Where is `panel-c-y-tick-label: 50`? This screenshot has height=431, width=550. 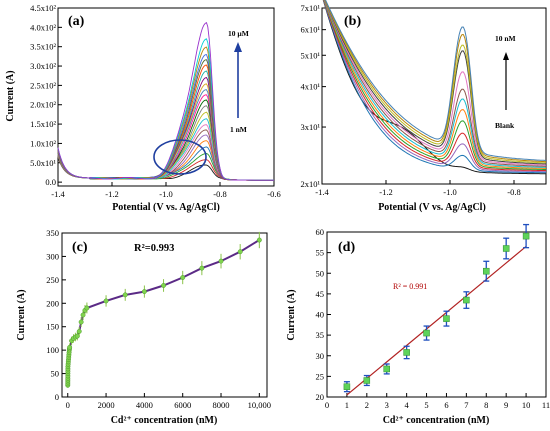
panel-c-y-tick-label: 50 is located at coordinates (55, 374).